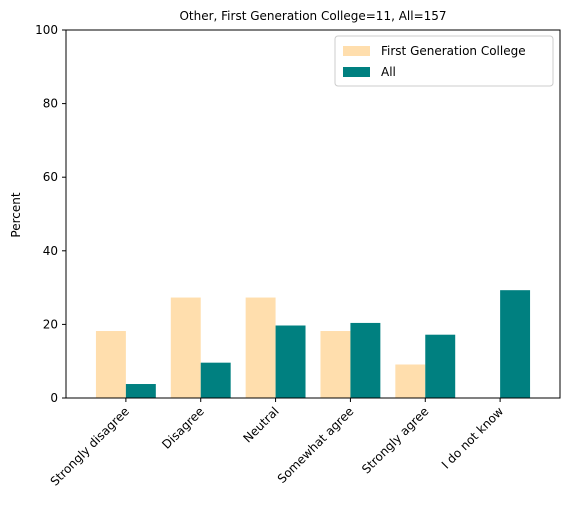  I want to click on y-tick-label-4: 80, so click(50, 104).